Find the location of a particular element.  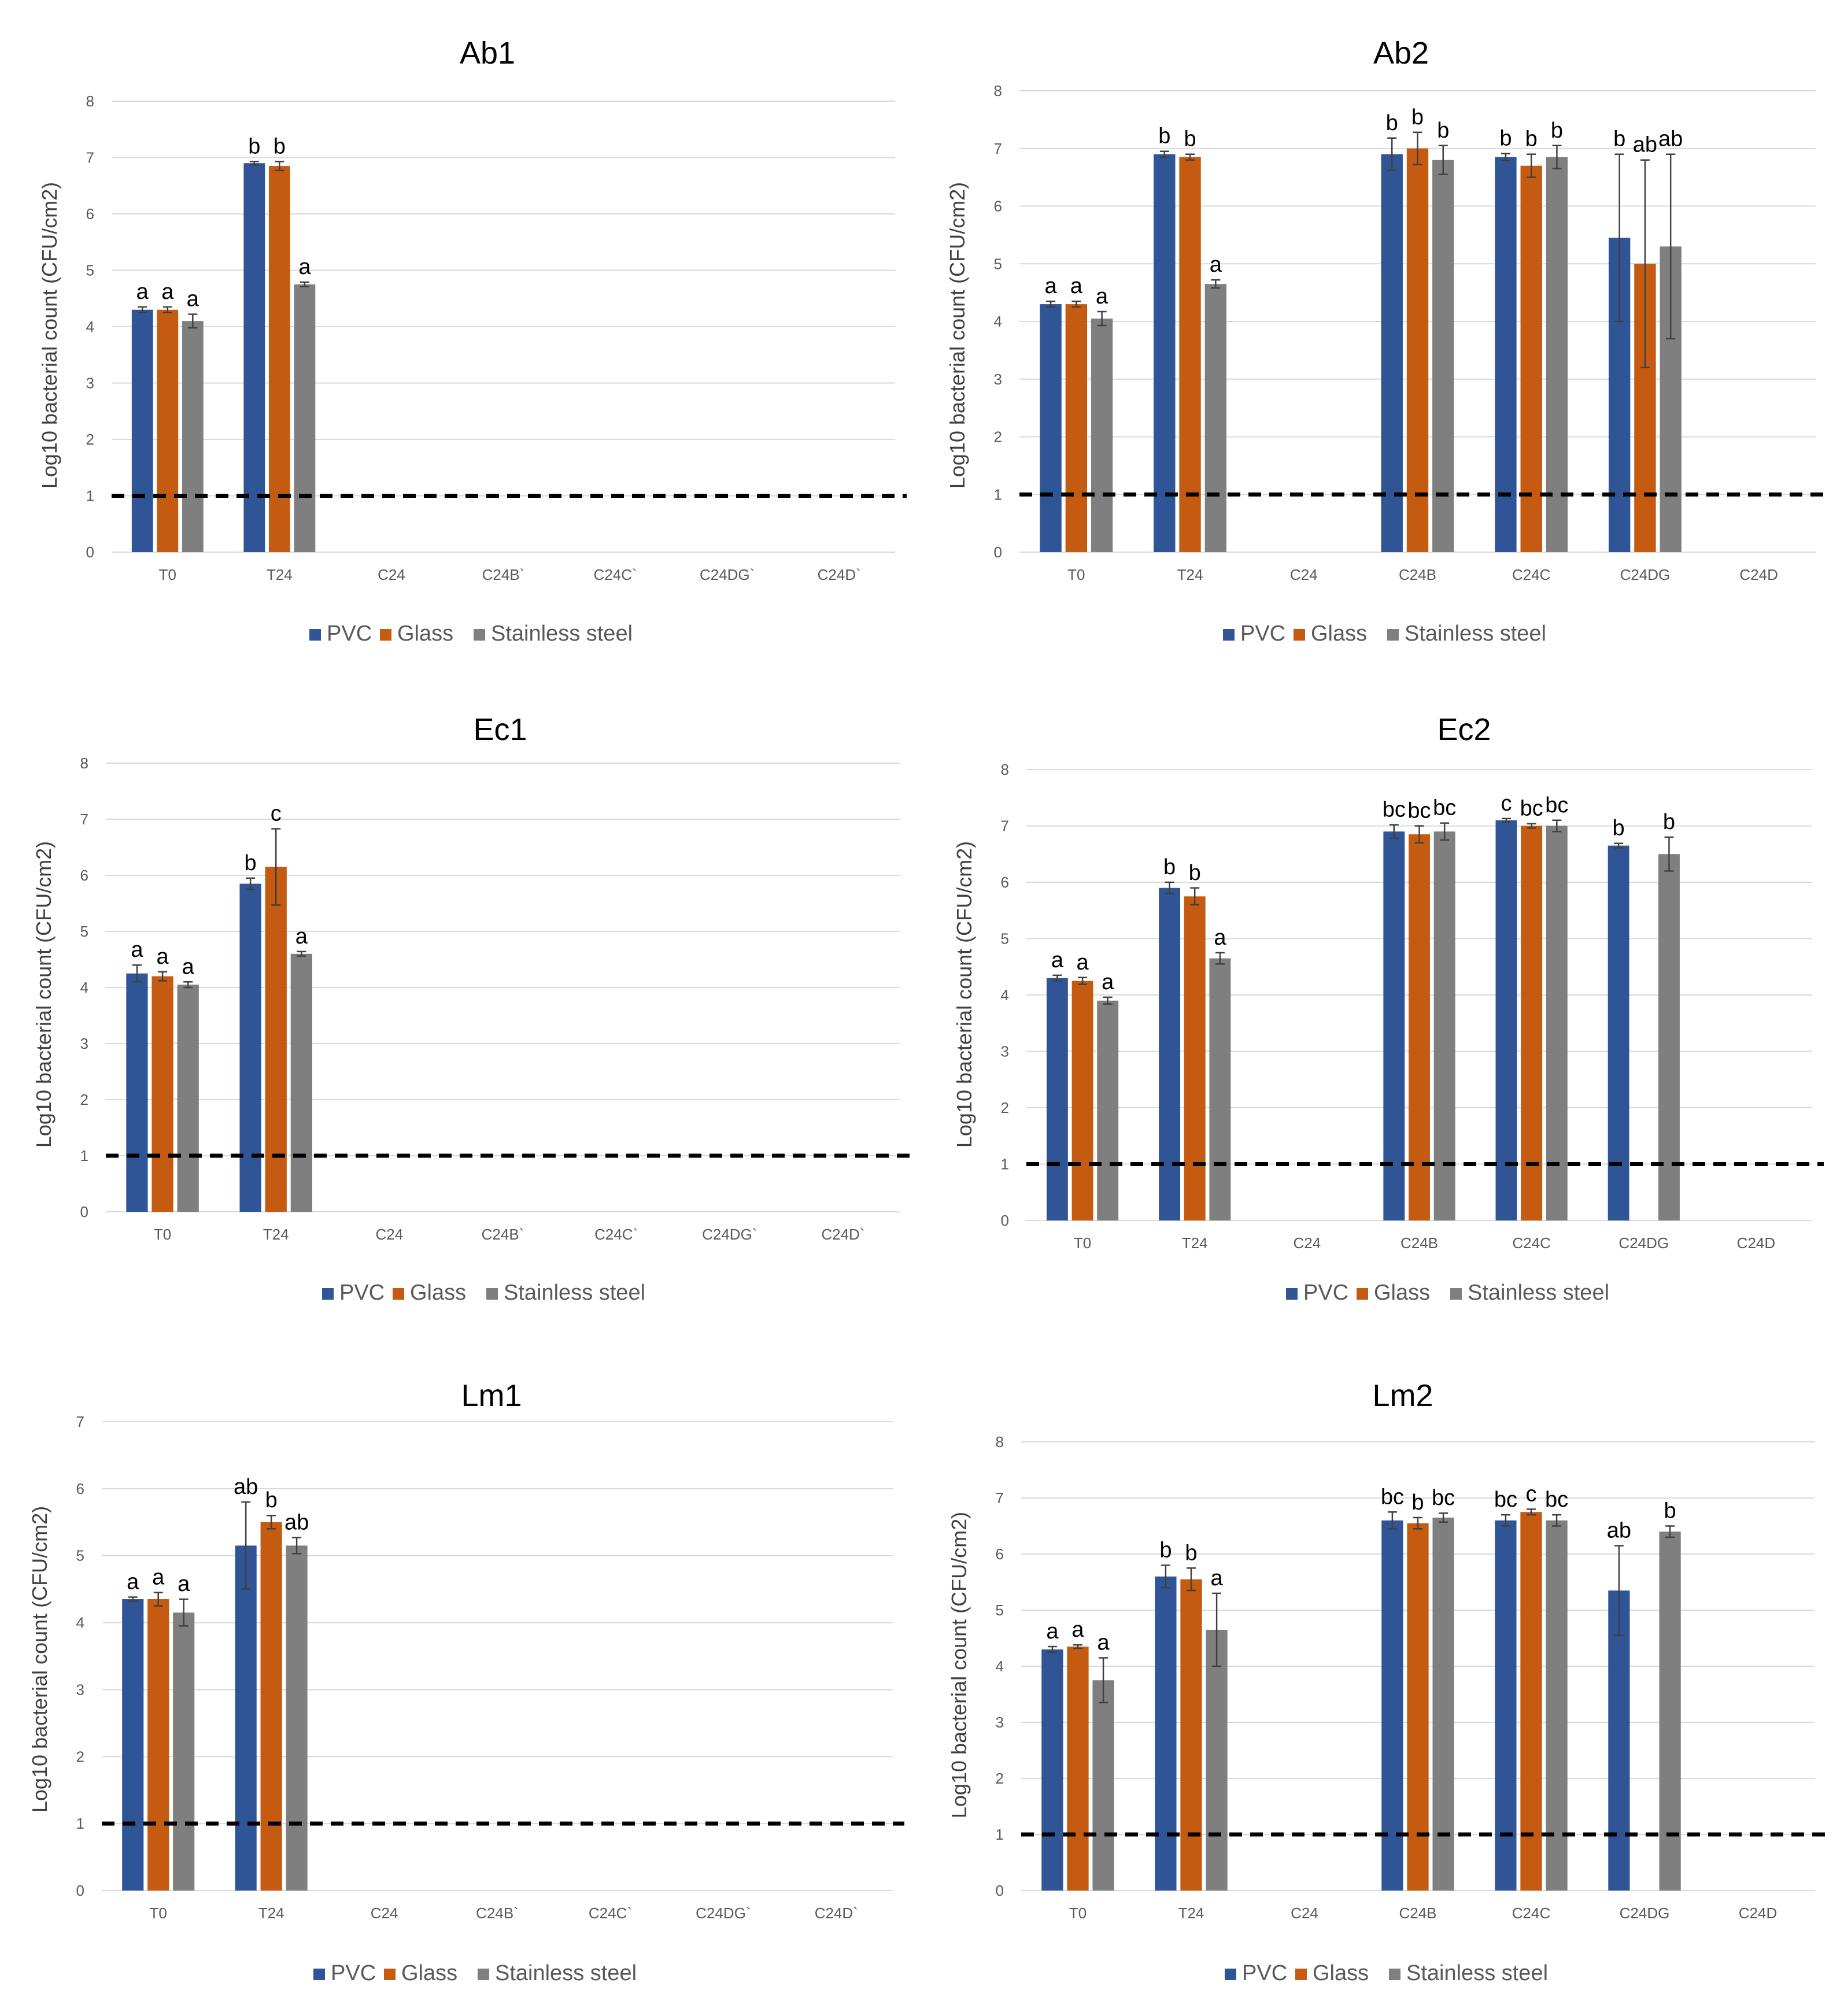

x-tick-label: T24 is located at coordinates (1195, 1243).